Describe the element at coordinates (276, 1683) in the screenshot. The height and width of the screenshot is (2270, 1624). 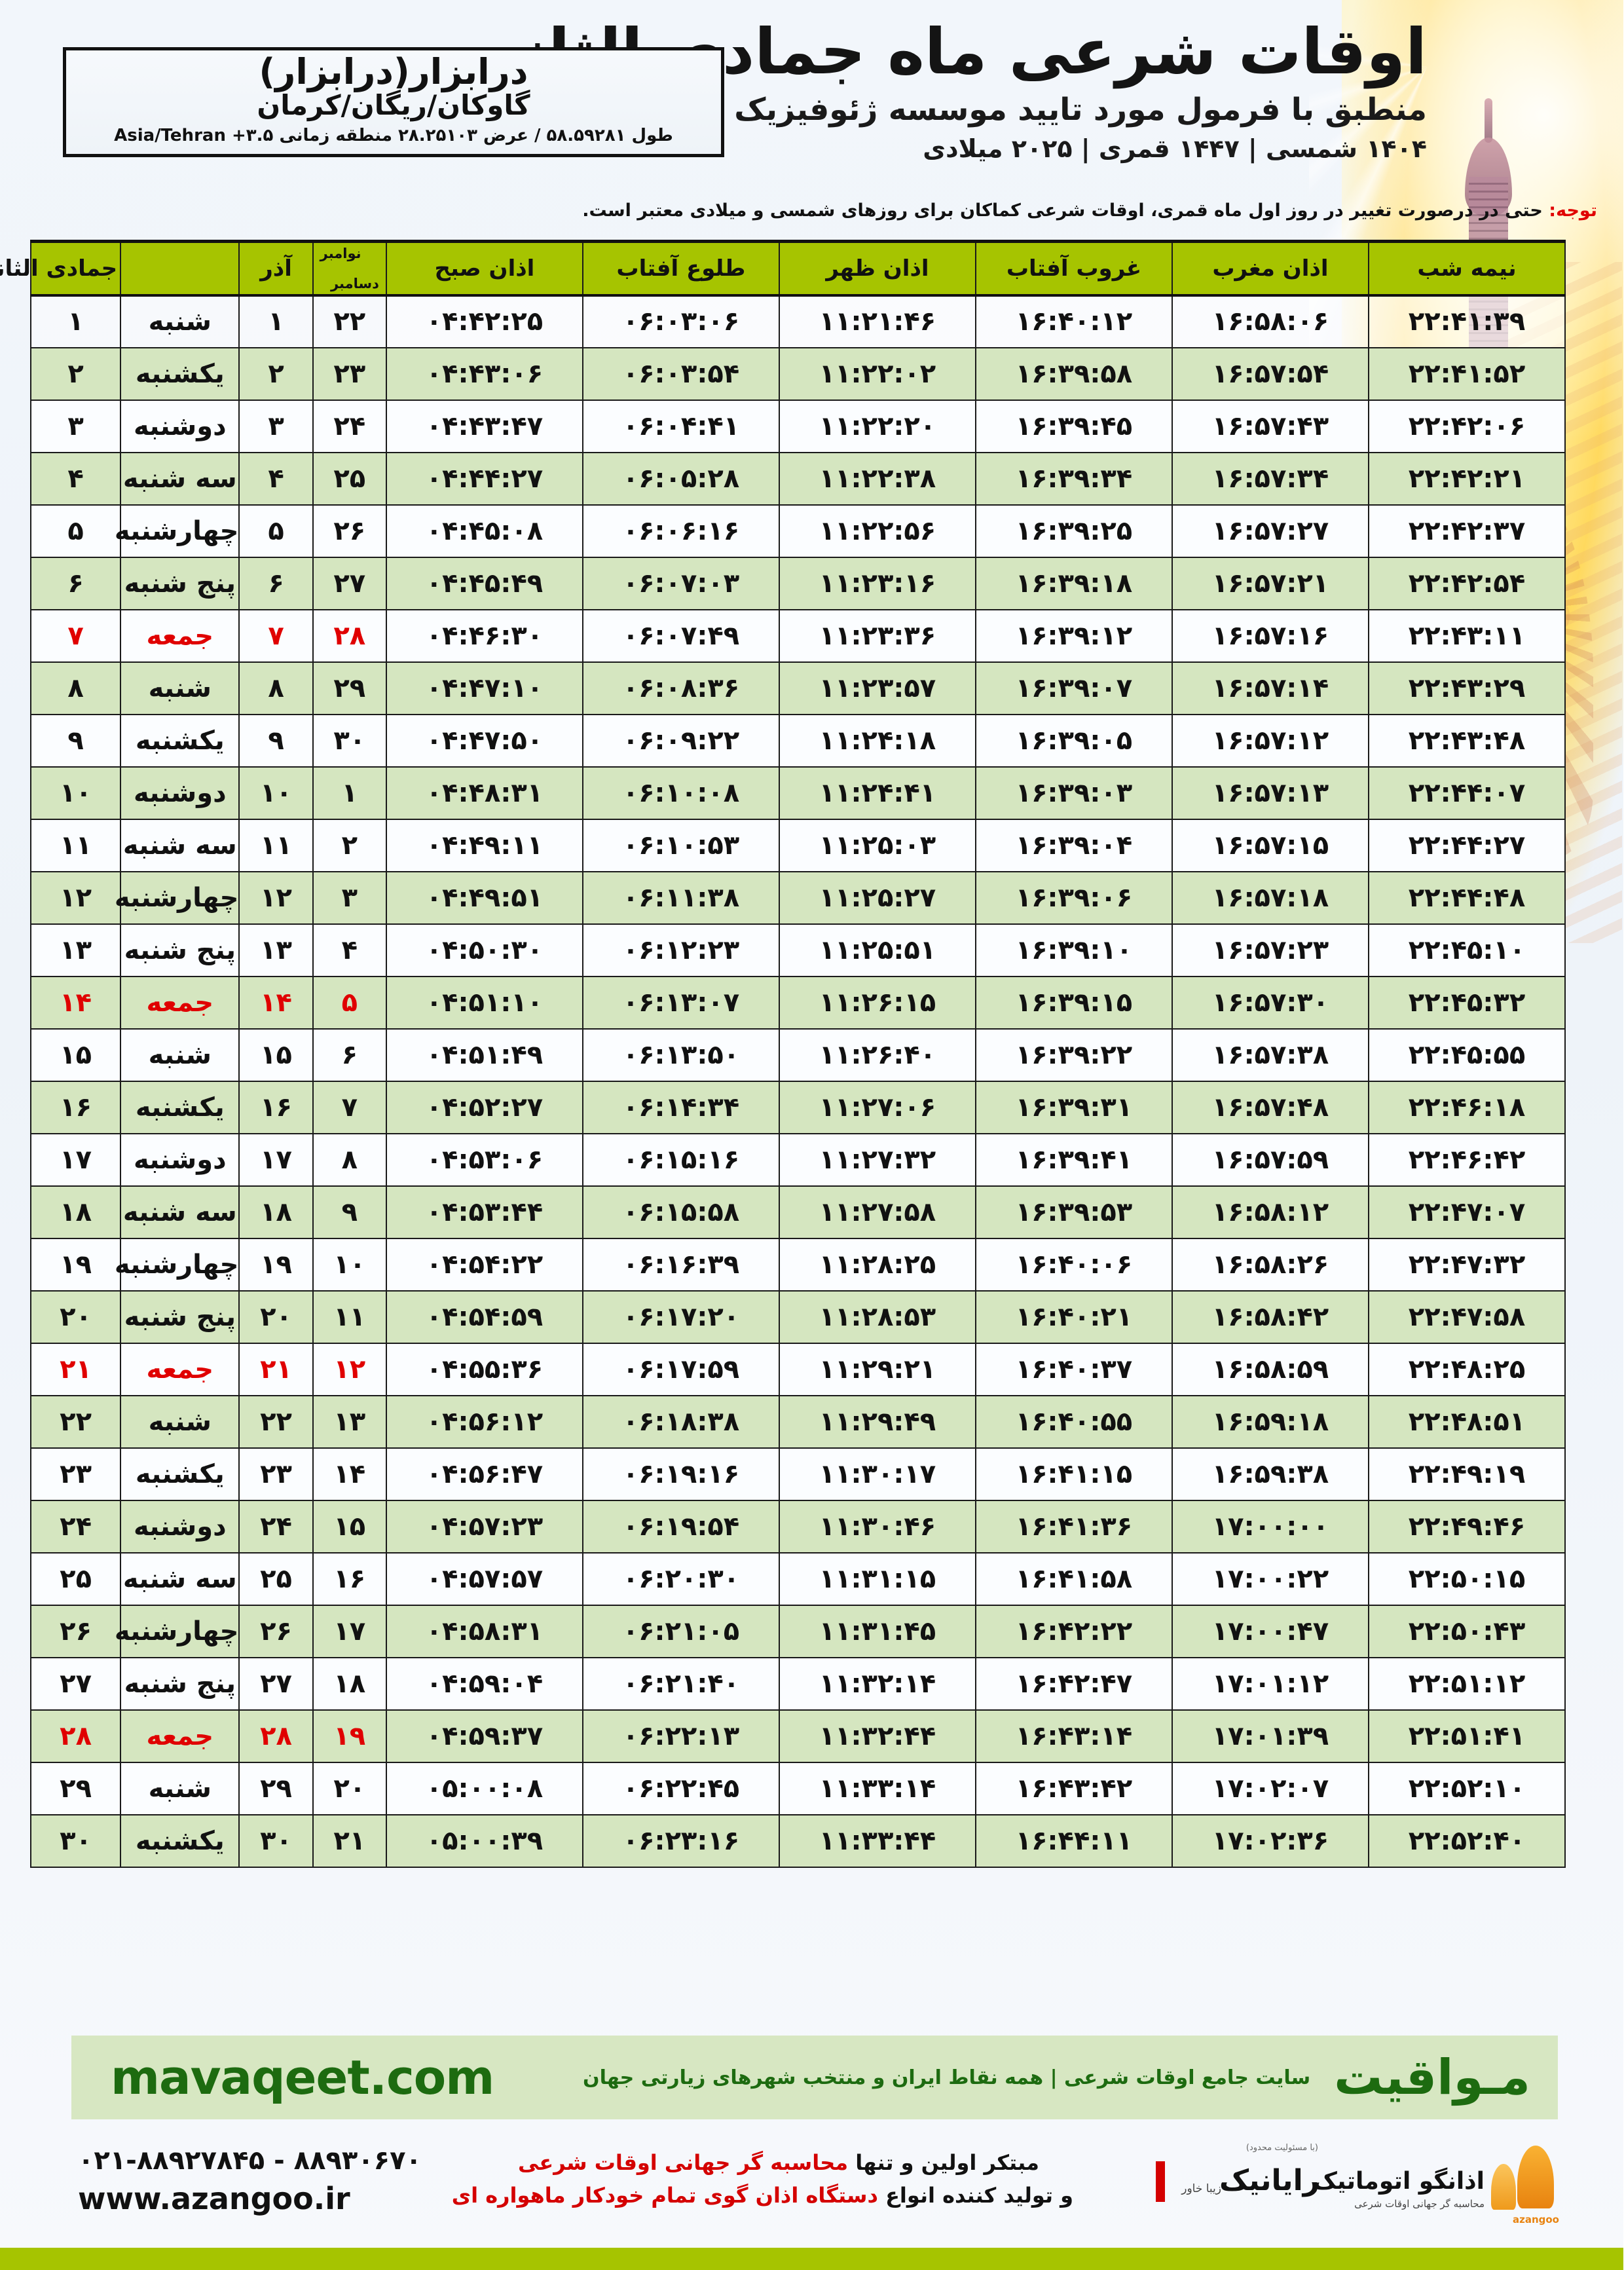
I see `cell-persian-day: ۲۷` at that location.